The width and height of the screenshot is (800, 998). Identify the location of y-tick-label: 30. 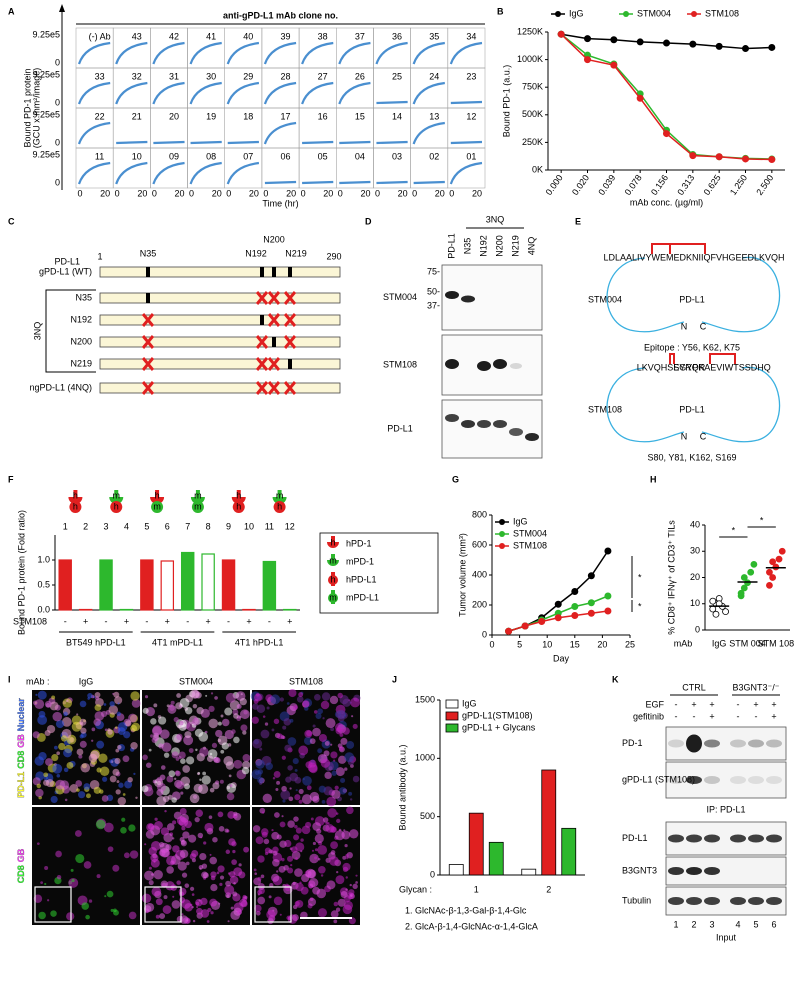
(695, 551).